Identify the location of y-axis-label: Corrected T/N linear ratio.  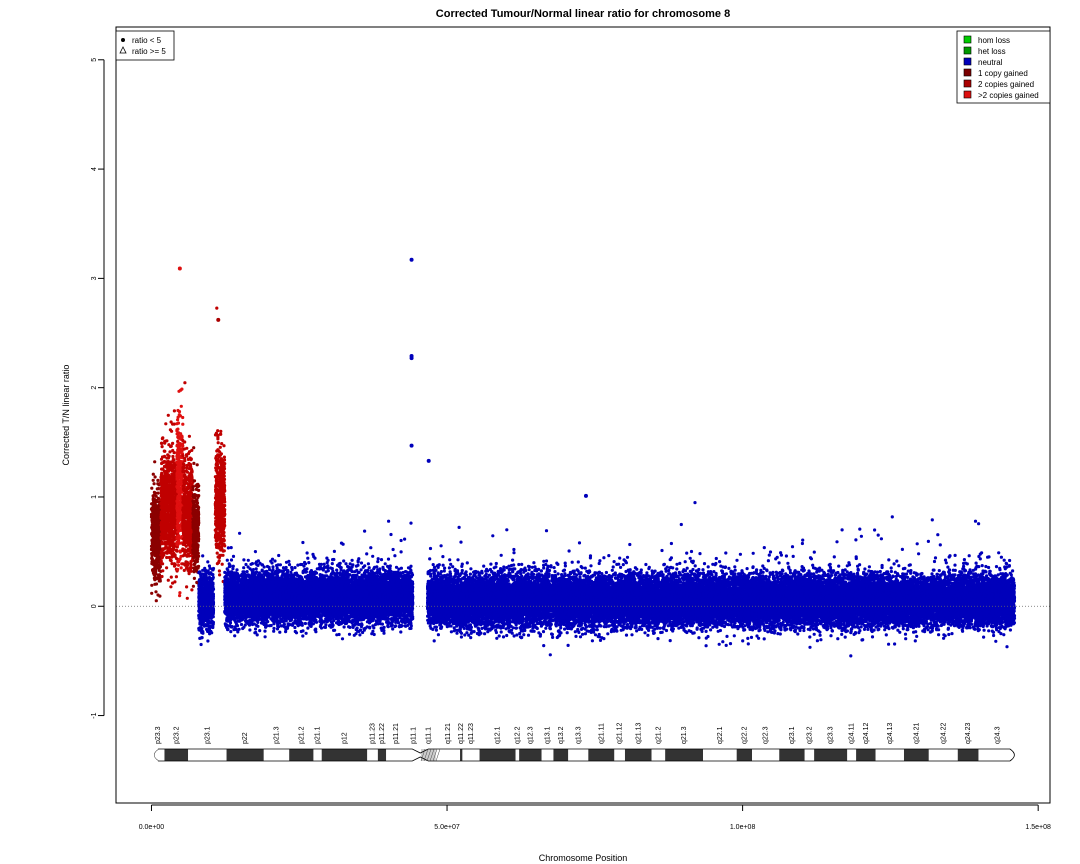
(66, 415).